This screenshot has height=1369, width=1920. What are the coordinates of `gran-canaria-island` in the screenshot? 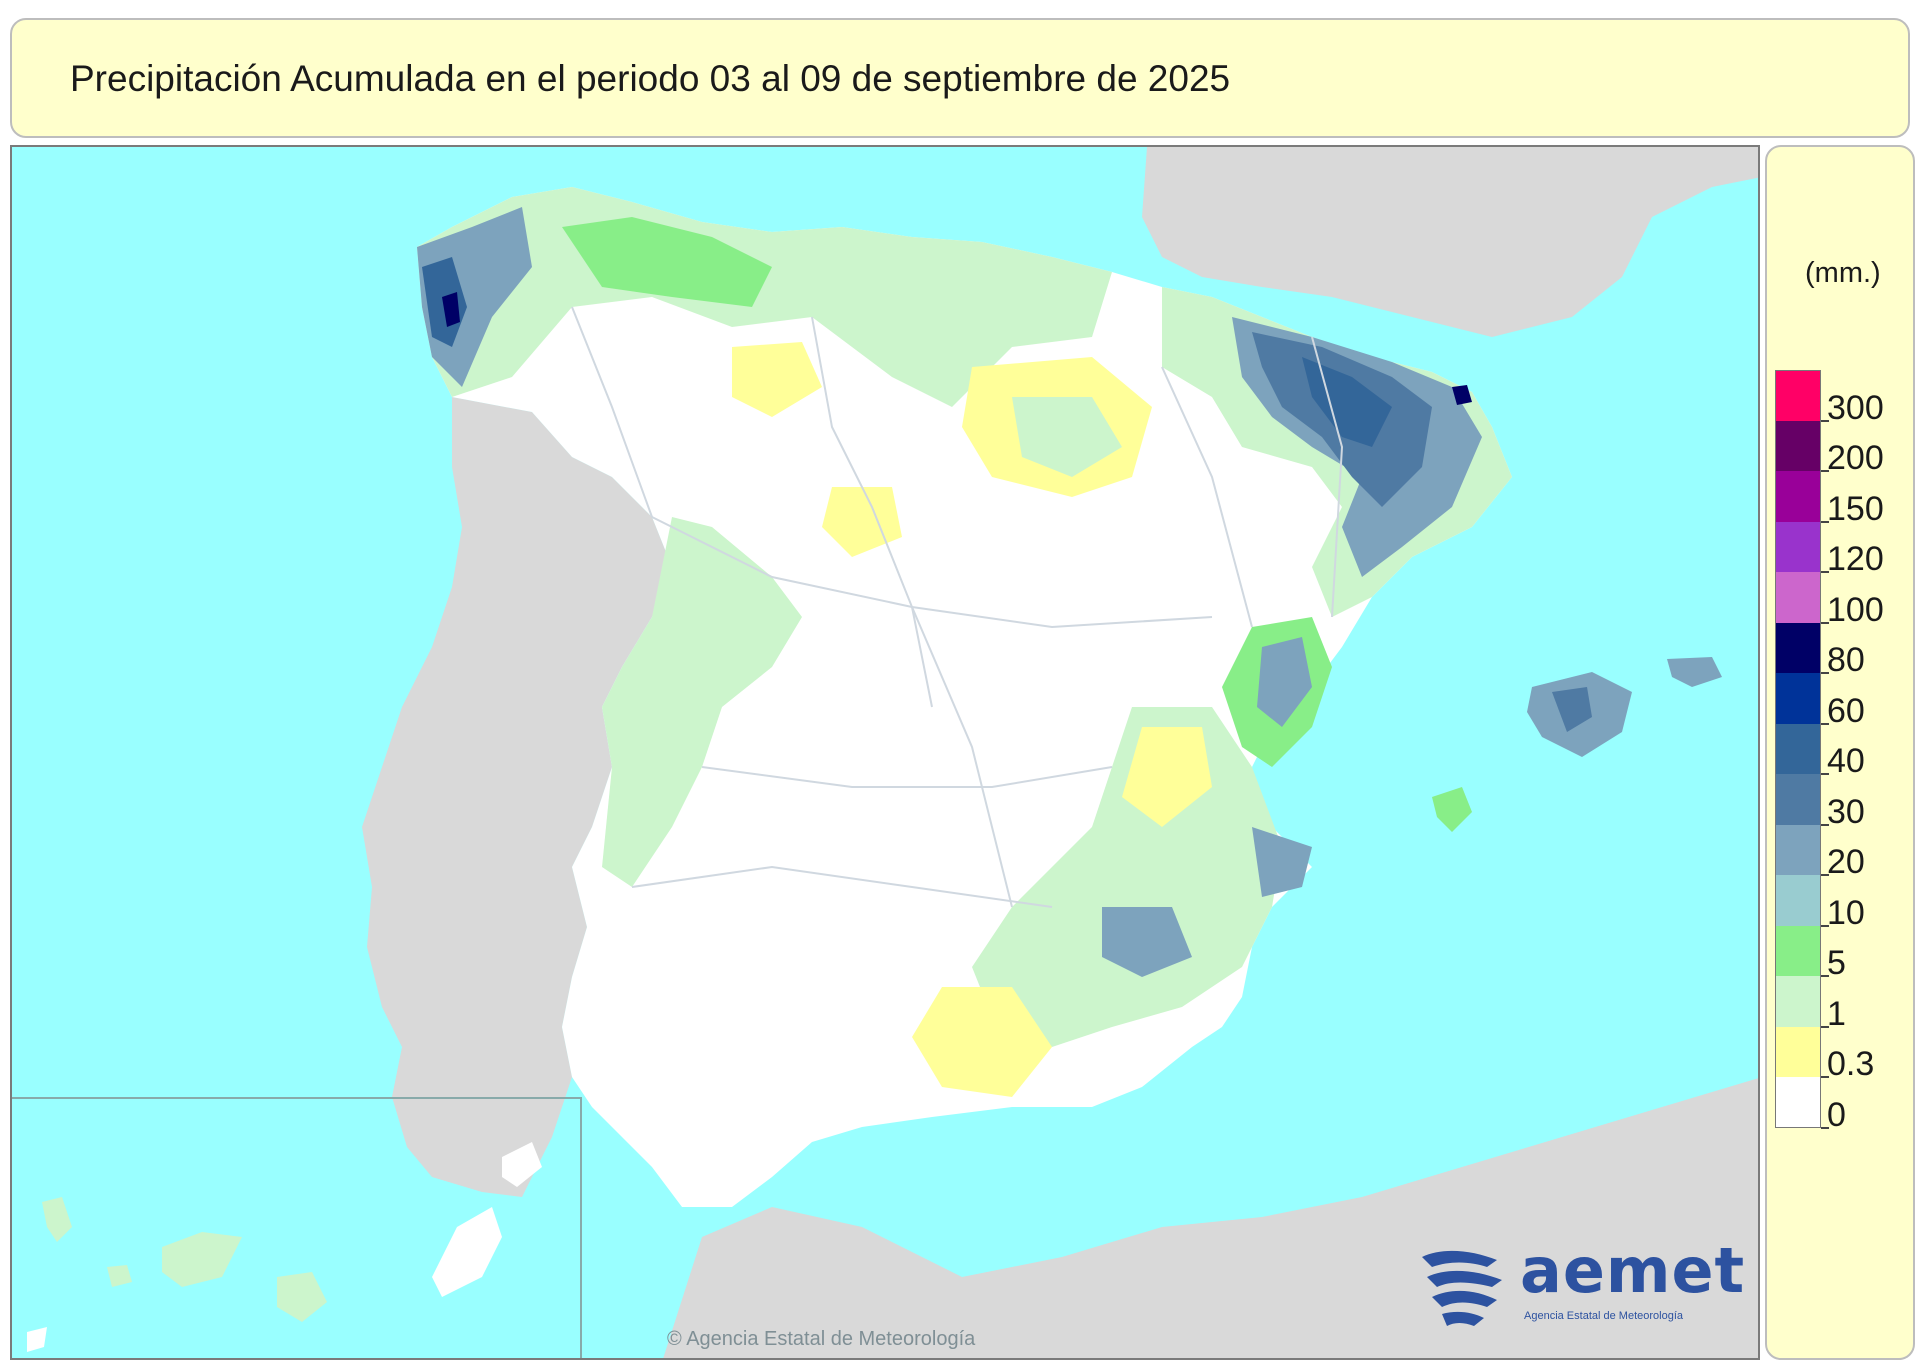 It's located at (302, 1297).